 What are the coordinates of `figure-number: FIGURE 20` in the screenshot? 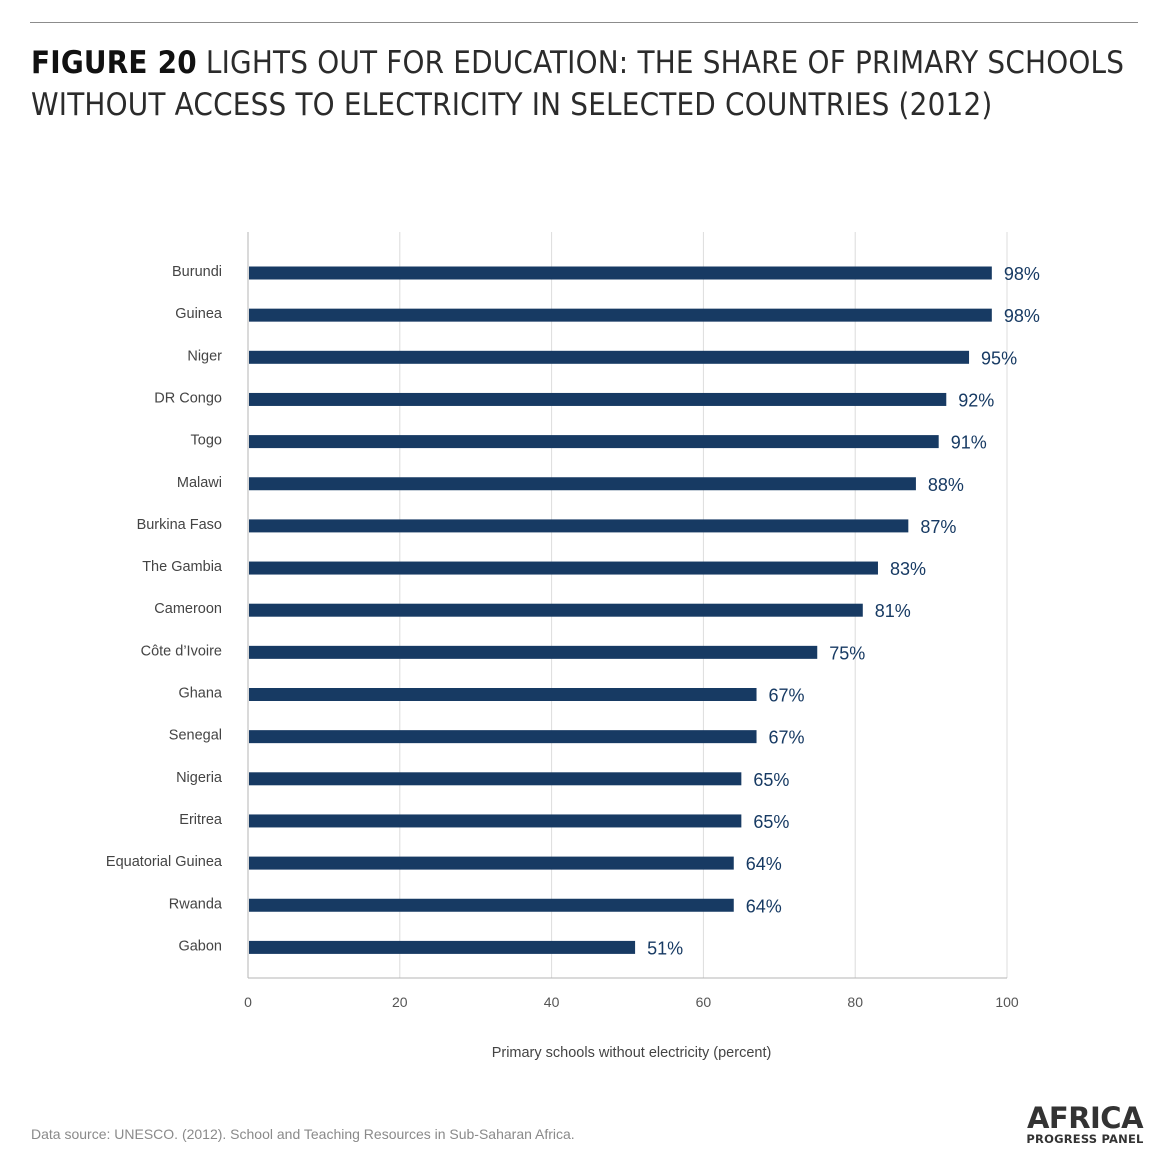 It's located at (114, 63).